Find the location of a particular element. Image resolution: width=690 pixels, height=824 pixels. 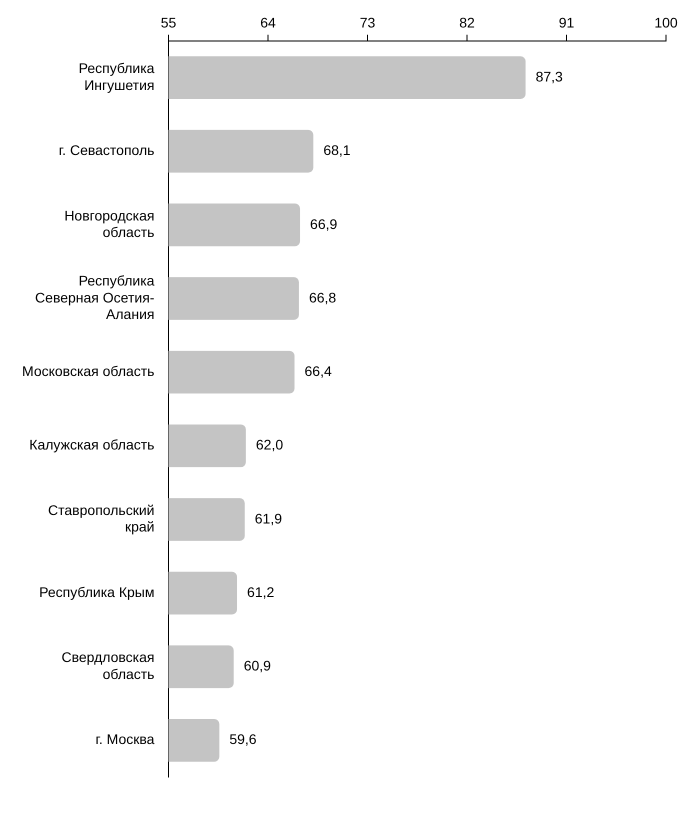

data-label: 66,8 is located at coordinates (322, 297).